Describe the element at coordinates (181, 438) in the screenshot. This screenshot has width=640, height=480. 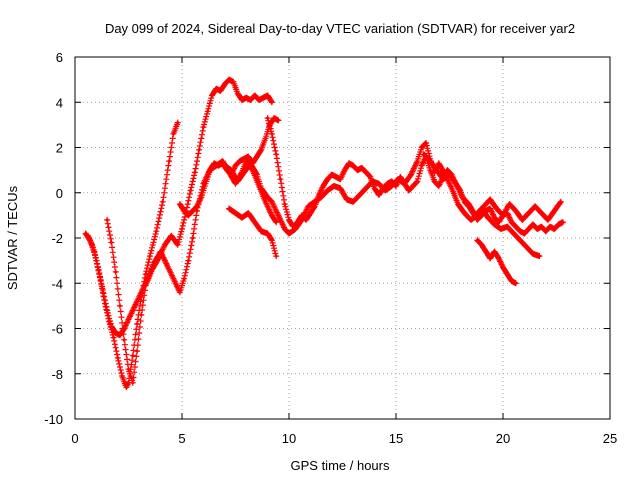
I see `x-tick-label: 5` at that location.